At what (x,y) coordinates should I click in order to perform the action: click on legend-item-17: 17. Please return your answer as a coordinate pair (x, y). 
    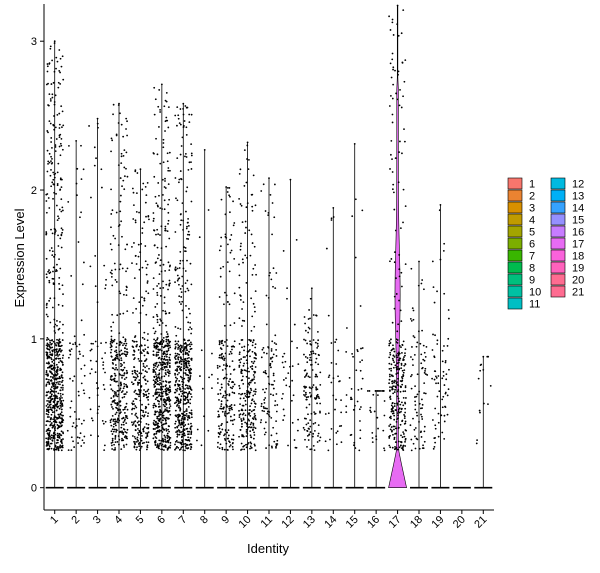
    Looking at the image, I should click on (567, 244).